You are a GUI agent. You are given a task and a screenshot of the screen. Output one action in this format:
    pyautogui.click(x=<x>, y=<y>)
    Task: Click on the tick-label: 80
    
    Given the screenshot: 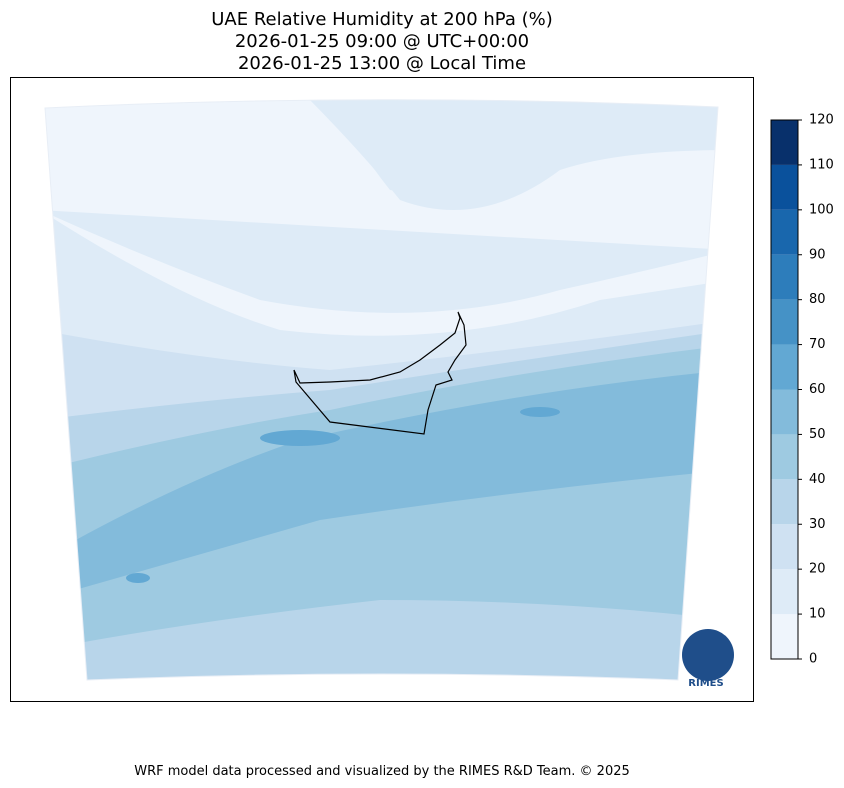 What is the action you would take?
    pyautogui.click(x=817, y=299)
    